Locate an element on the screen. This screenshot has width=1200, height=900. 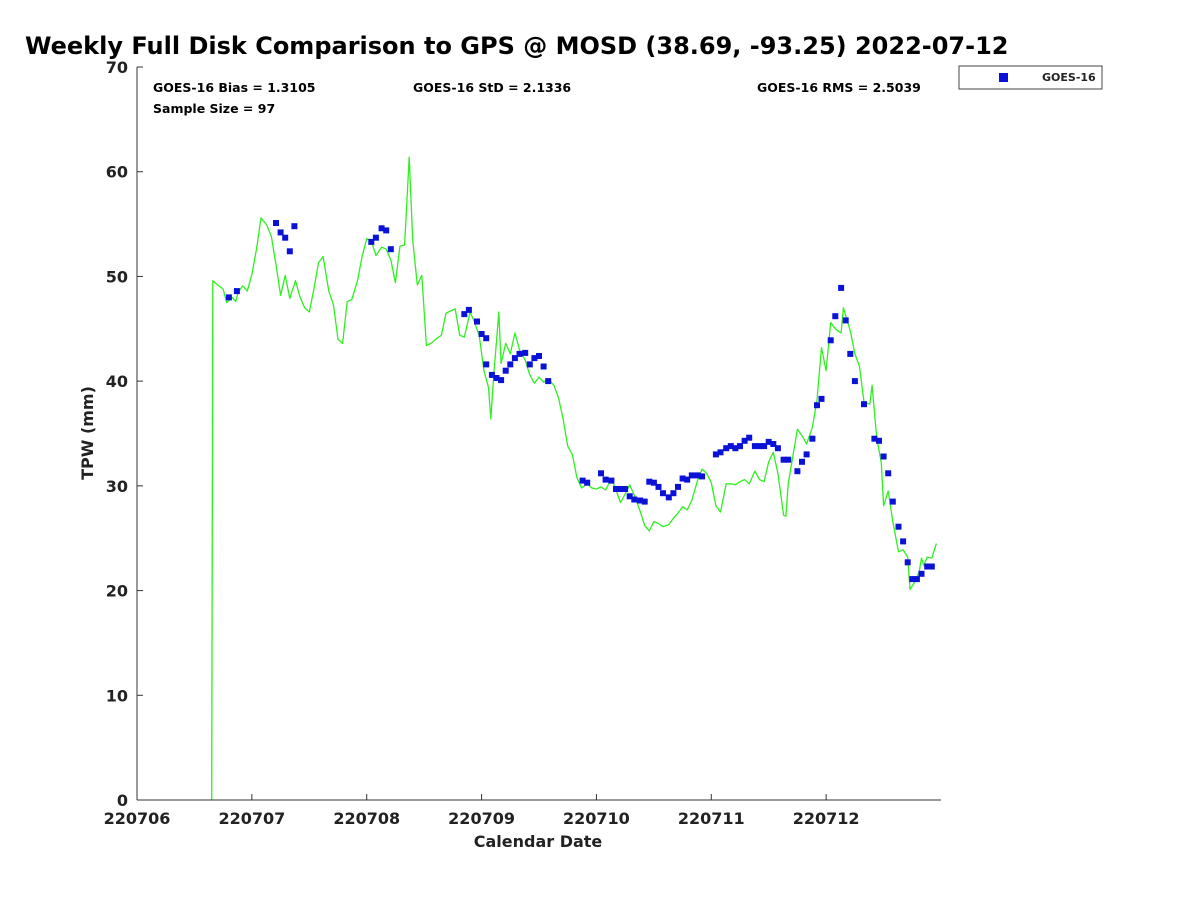
x-tick-label: 220709 is located at coordinates (481, 818).